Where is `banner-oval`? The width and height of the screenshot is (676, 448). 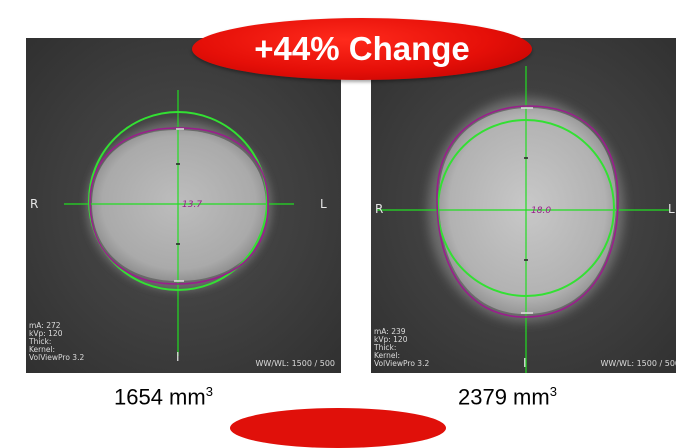 banner-oval is located at coordinates (362, 49).